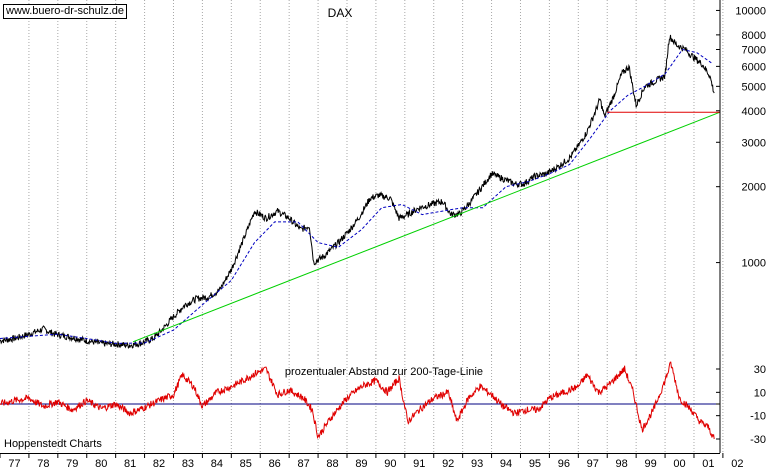 The width and height of the screenshot is (770, 470). Describe the element at coordinates (754, 67) in the screenshot. I see `dax-y-tick-label: 6000` at that location.